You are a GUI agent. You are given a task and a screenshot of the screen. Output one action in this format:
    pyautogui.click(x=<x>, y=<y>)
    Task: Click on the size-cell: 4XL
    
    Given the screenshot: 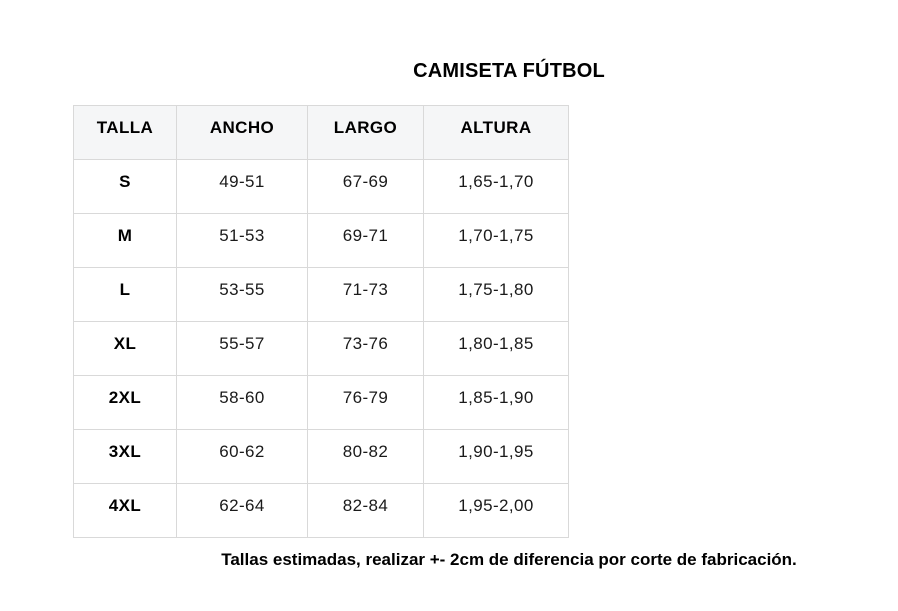 What is the action you would take?
    pyautogui.click(x=125, y=510)
    